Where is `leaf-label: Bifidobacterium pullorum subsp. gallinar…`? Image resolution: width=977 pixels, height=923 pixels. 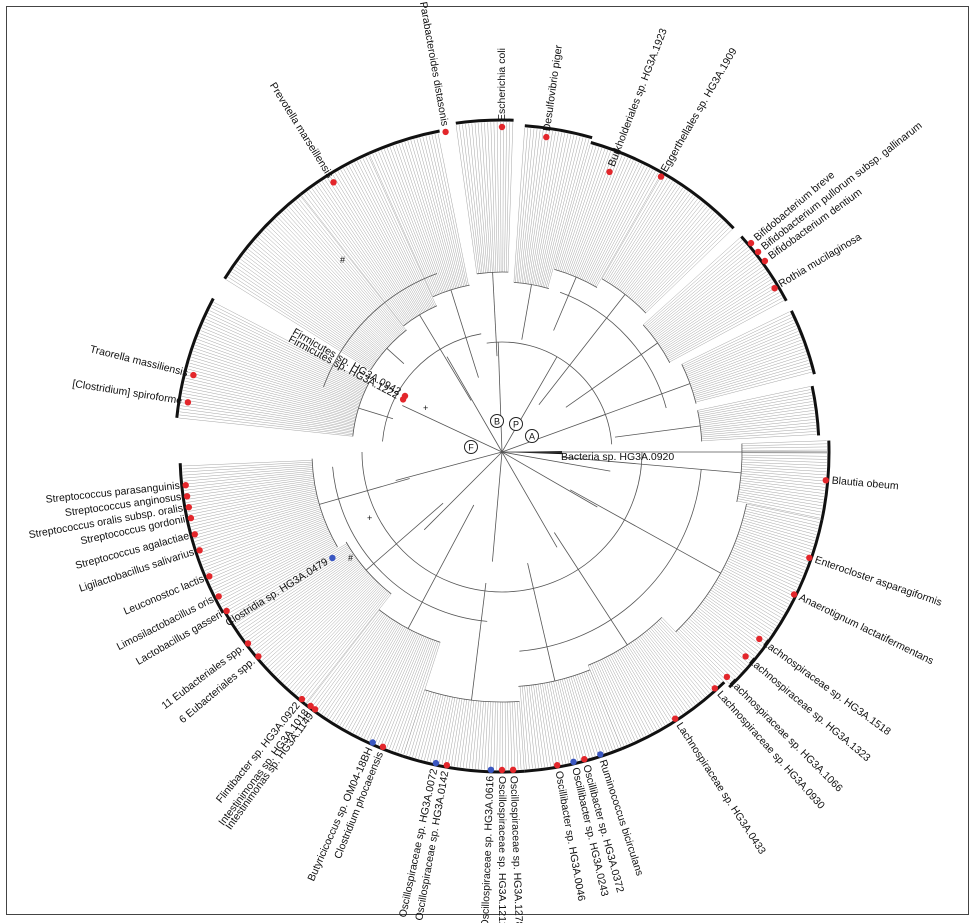
leaf-label: Bifidobacterium pullorum subsp. gallinar… is located at coordinates (842, 186).